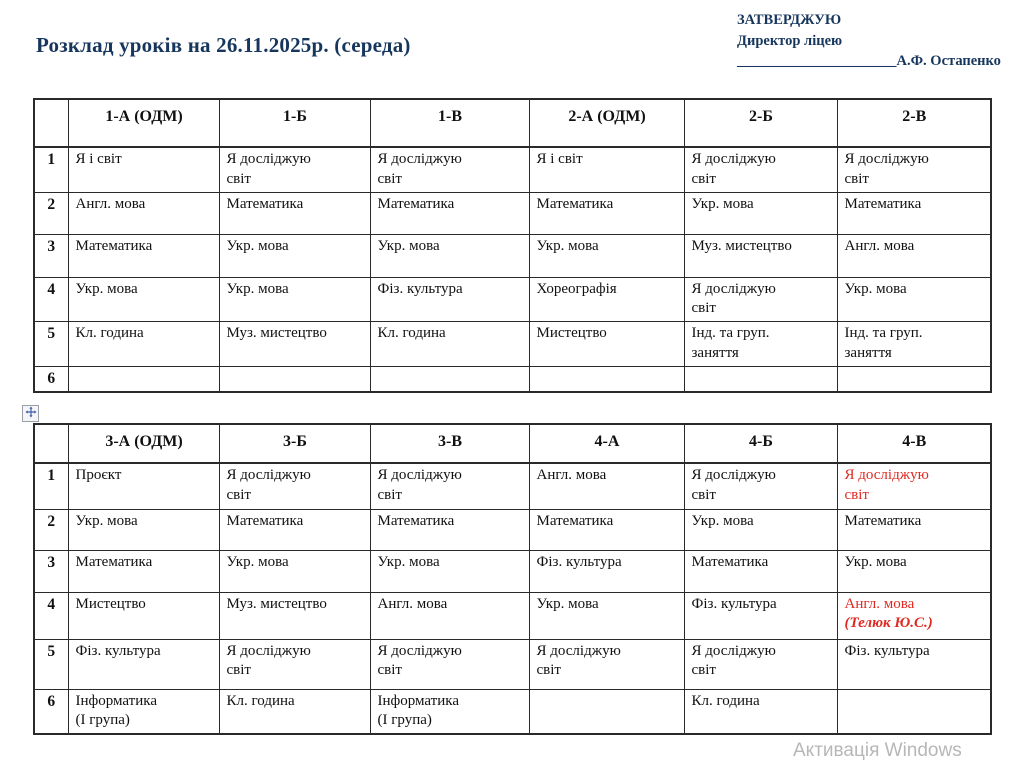 The width and height of the screenshot is (1024, 768). Describe the element at coordinates (449, 123) in the screenshot. I see `column-header-1-В: 1-В` at that location.